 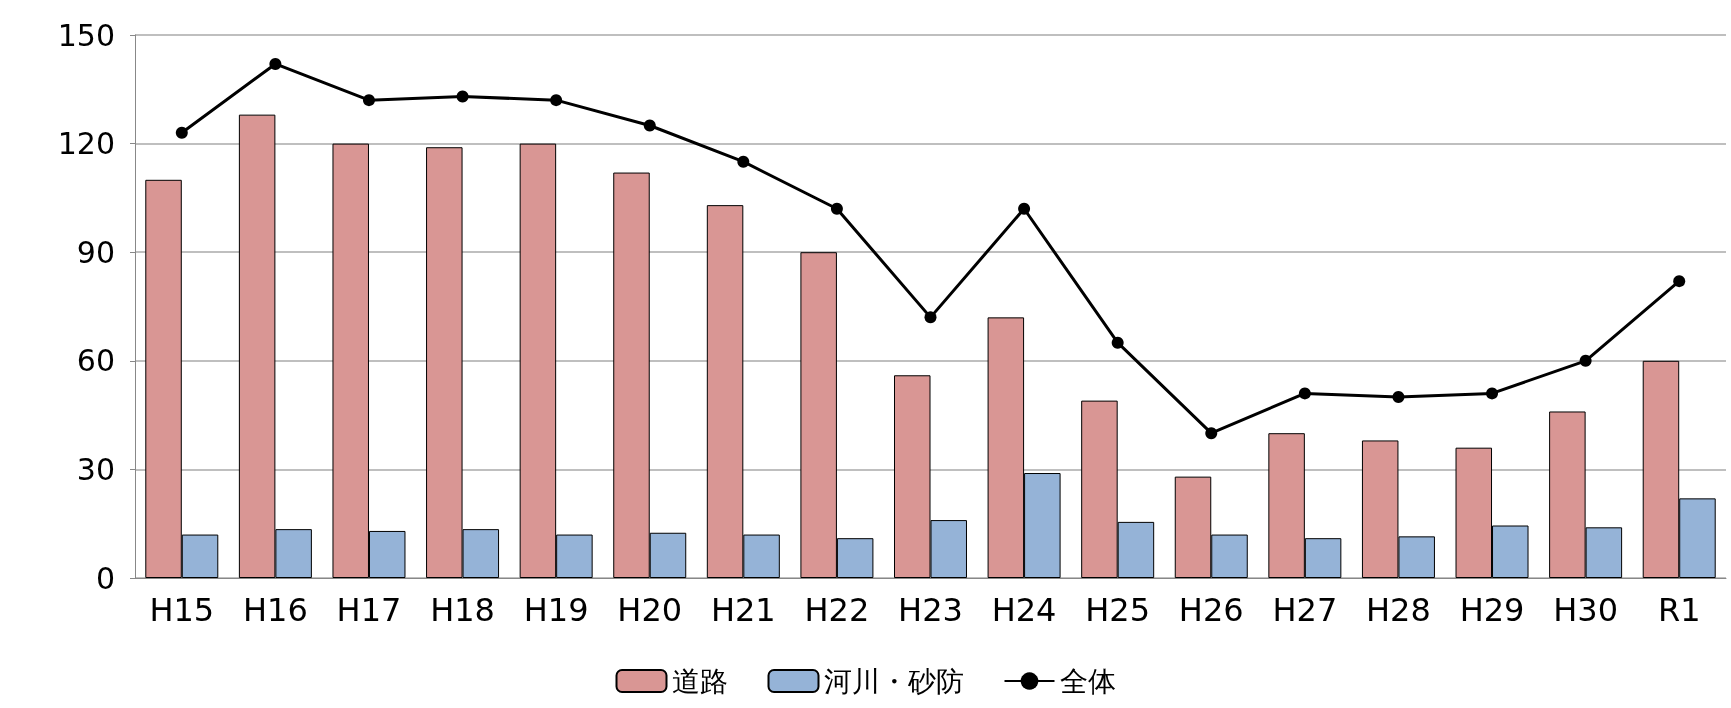 I want to click on y-tick-label: 60, so click(x=95, y=361).